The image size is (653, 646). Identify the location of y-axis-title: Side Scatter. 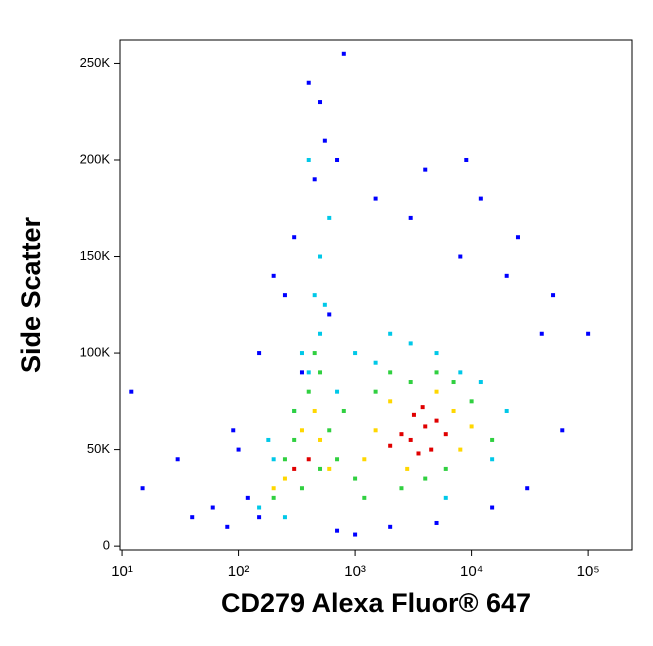
(31, 294).